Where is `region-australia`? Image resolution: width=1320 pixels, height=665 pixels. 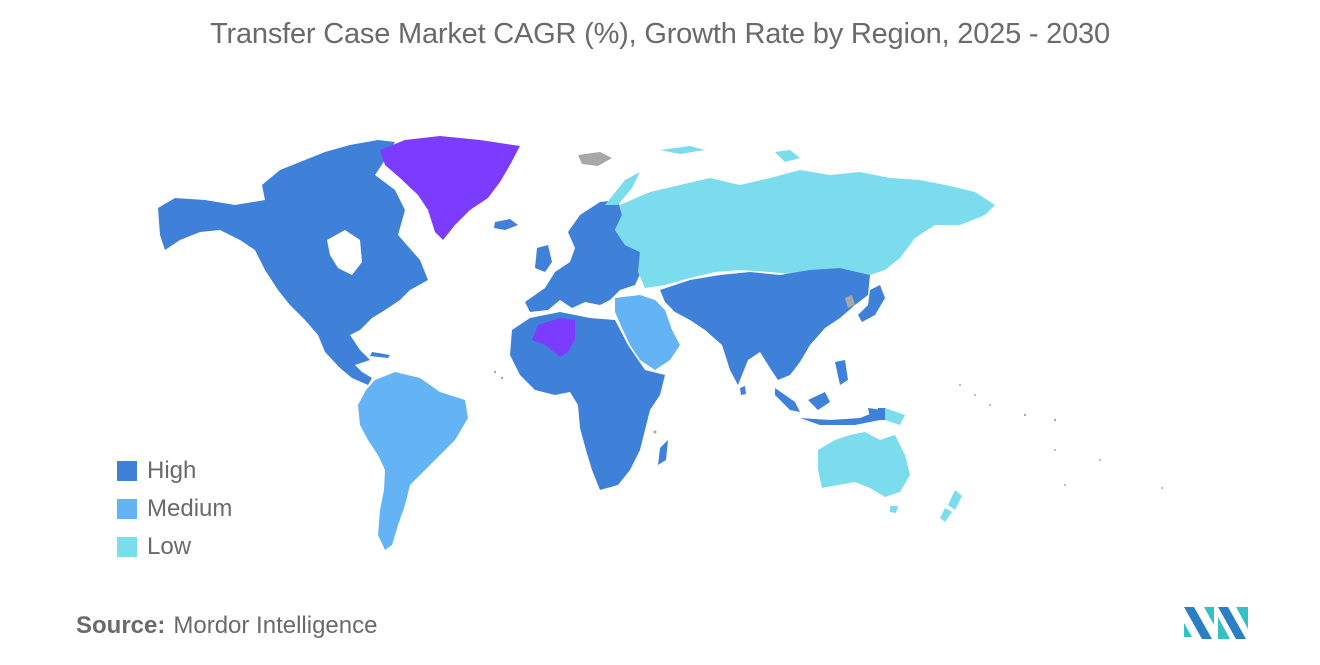 region-australia is located at coordinates (864, 464).